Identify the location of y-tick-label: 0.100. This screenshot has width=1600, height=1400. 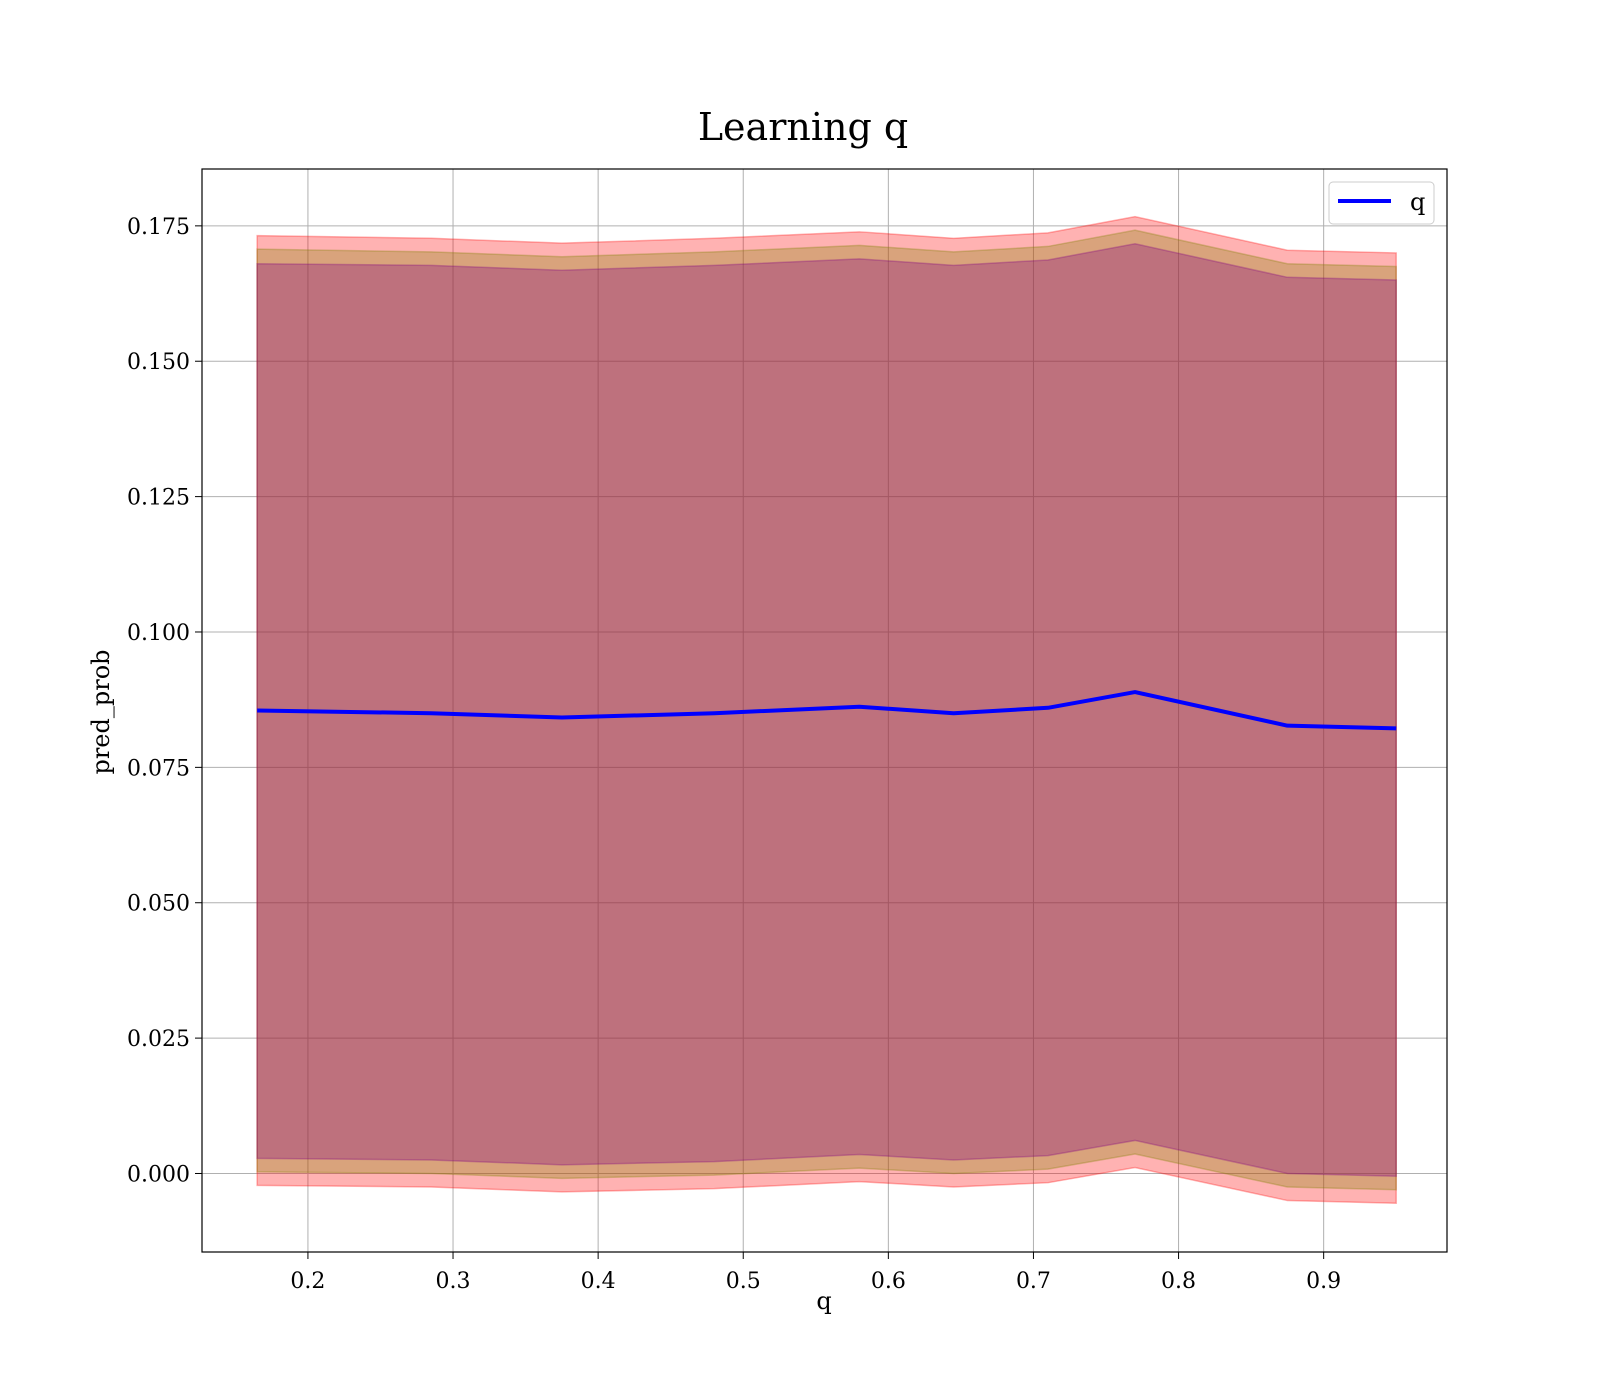
(158, 633).